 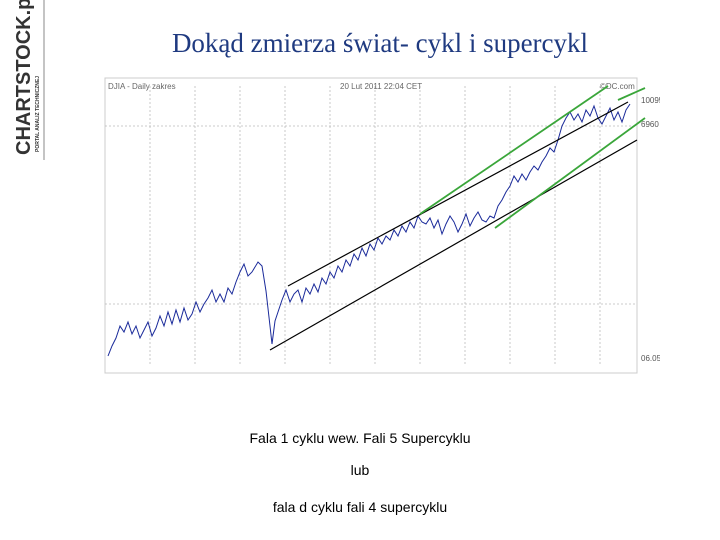 What do you see at coordinates (380, 43) in the screenshot?
I see `slide-title: Dokąd zmierza świat- cykl i supercykl` at bounding box center [380, 43].